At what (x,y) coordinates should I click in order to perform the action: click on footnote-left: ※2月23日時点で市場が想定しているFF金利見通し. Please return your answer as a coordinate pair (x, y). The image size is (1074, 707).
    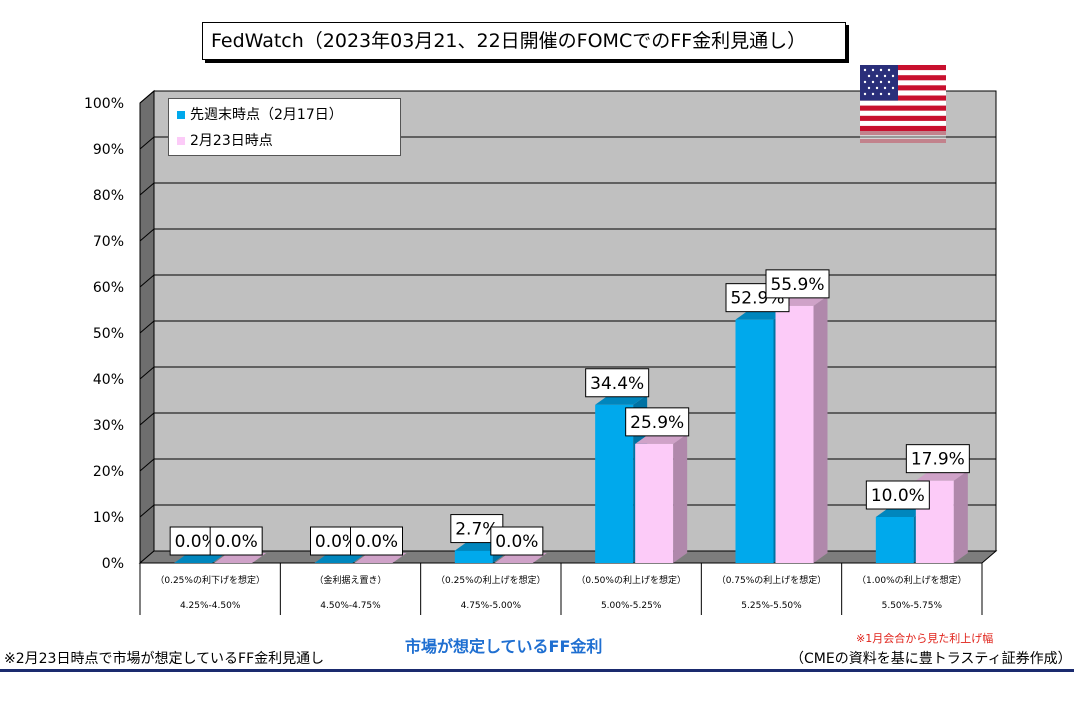
    Looking at the image, I should click on (164, 659).